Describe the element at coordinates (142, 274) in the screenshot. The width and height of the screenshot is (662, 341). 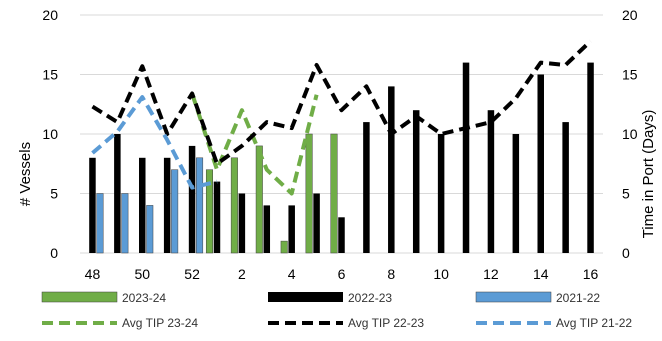
I see `x-tick-label: 50` at that location.